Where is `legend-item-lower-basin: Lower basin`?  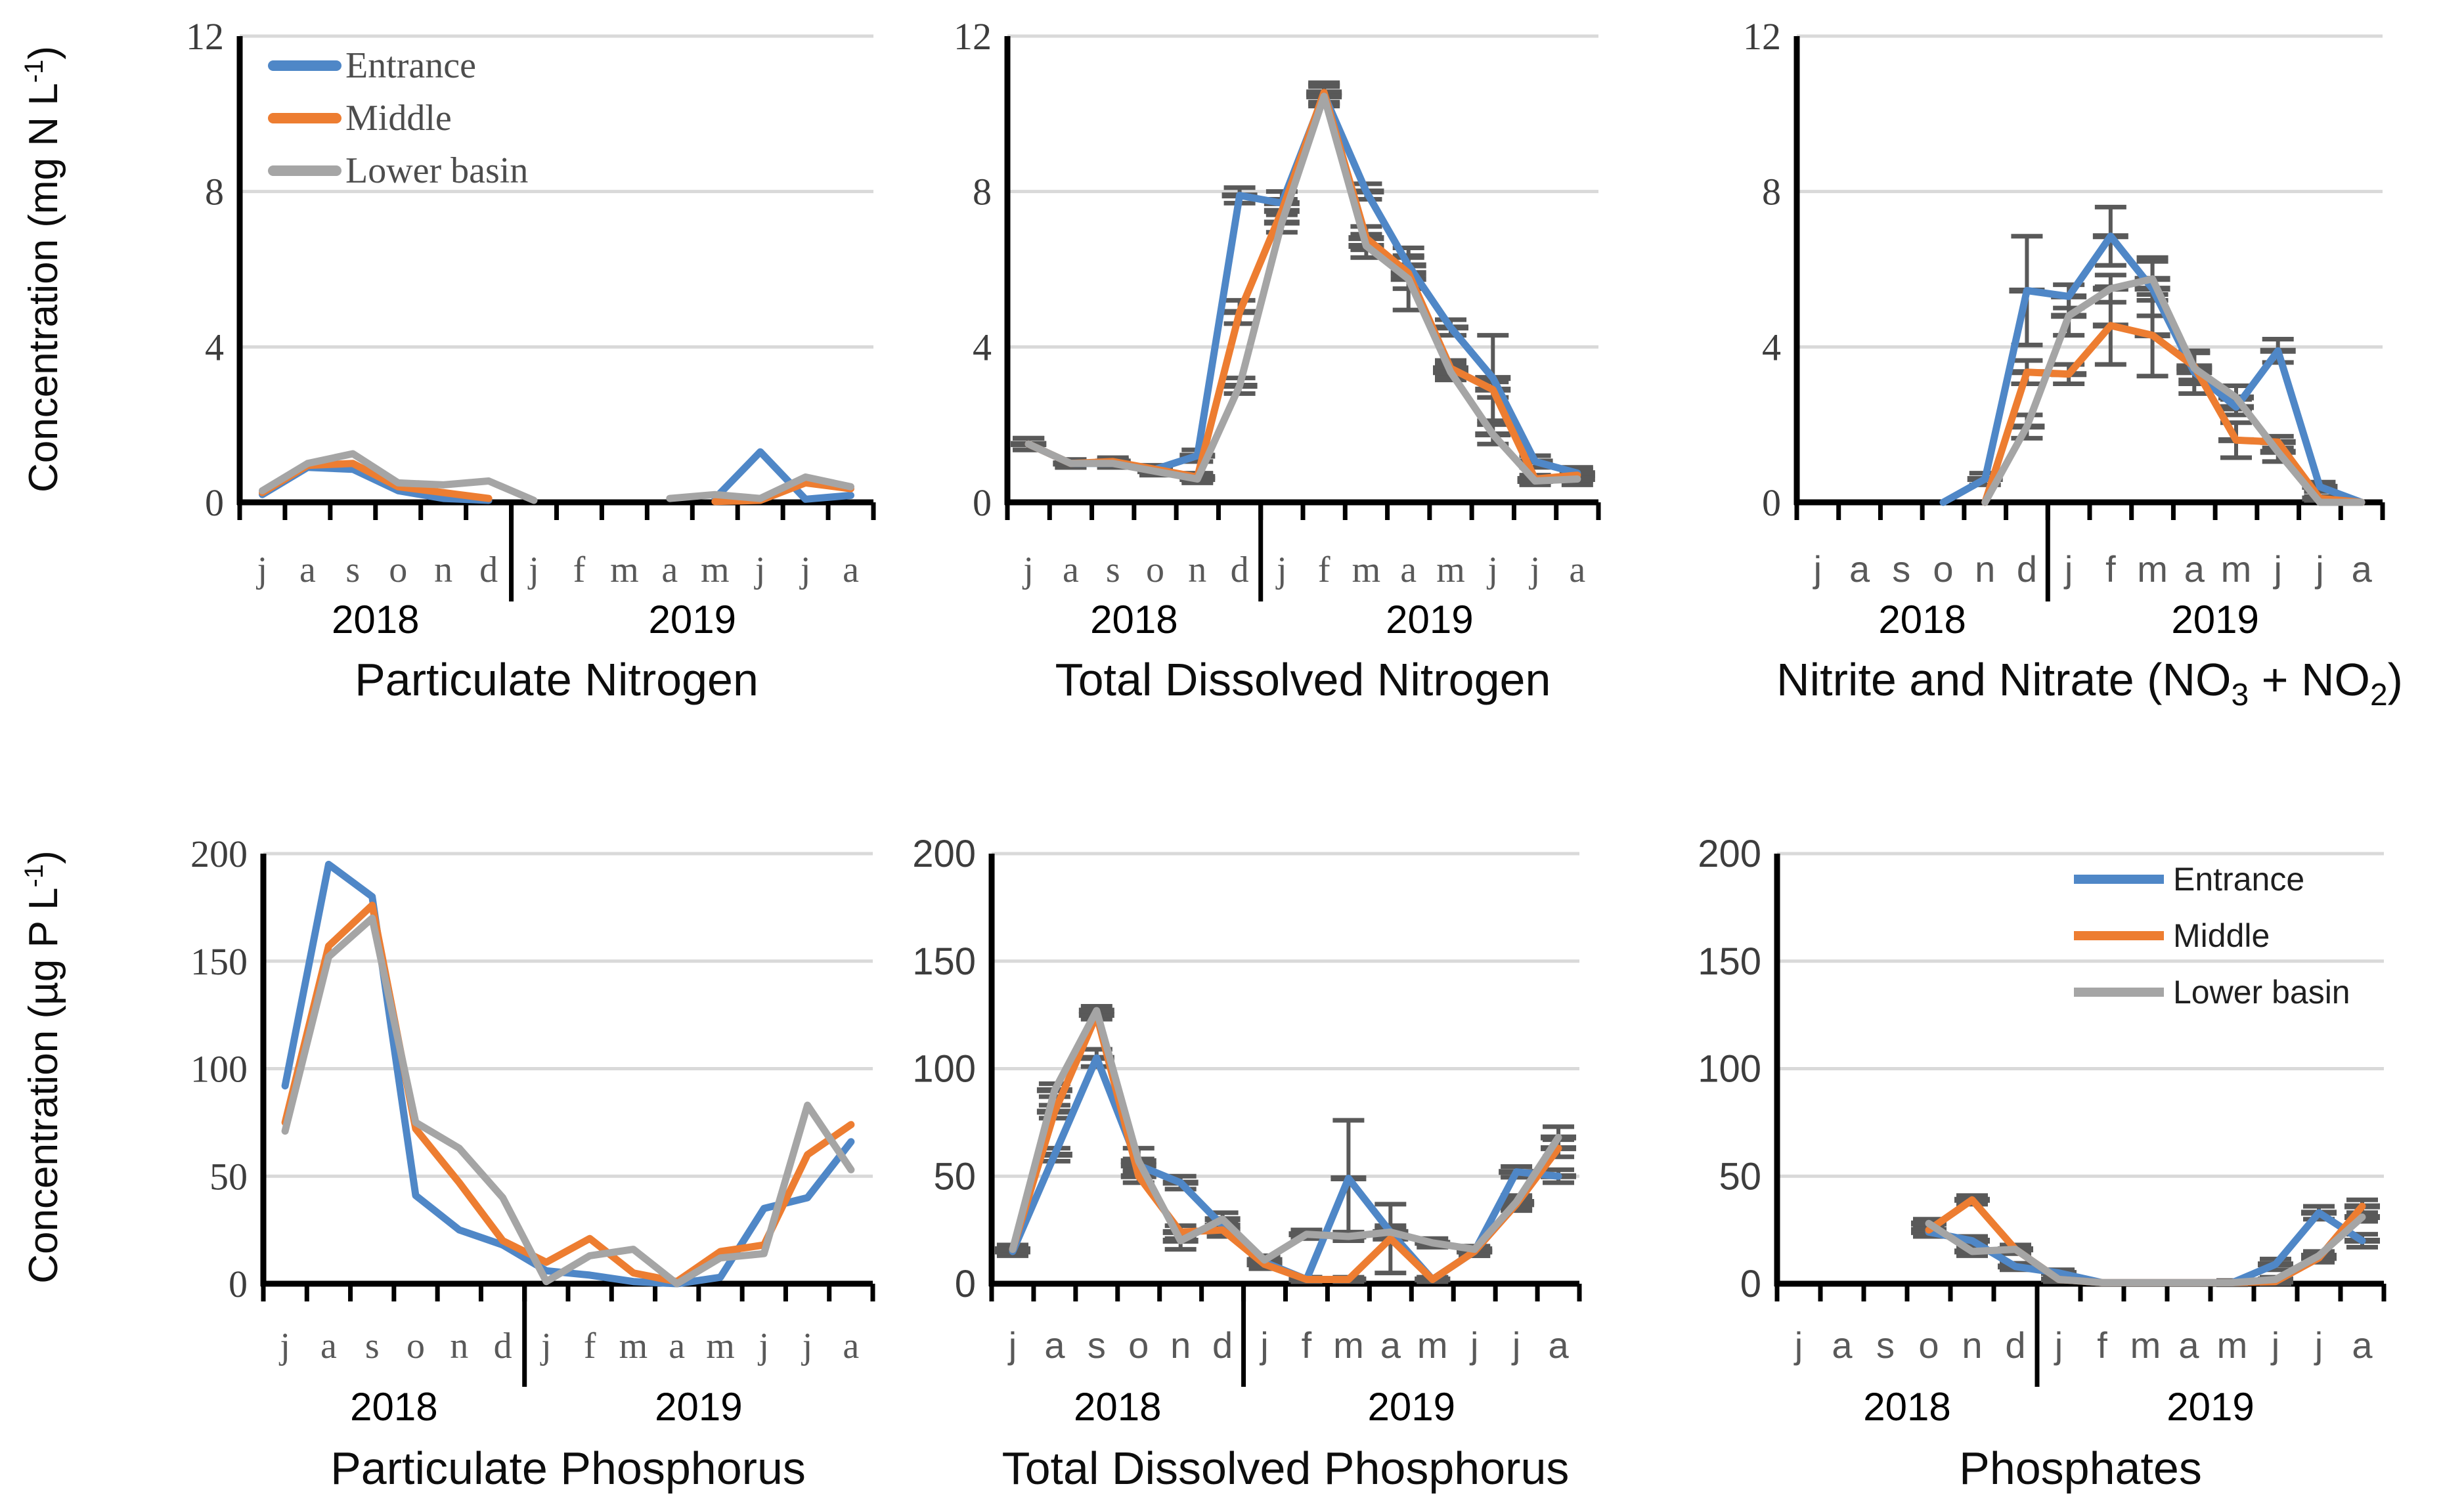 legend-item-lower-basin: Lower basin is located at coordinates (2212, 992).